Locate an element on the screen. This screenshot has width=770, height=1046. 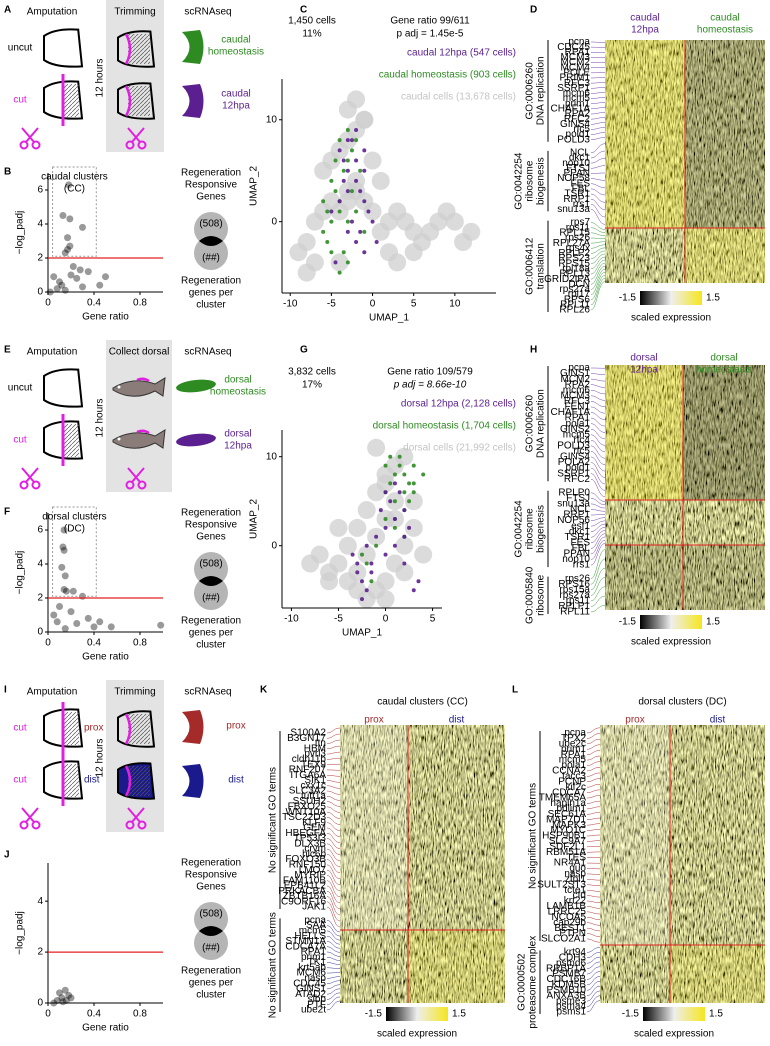
go-term: GO:0006412 is located at coordinates (530, 266).